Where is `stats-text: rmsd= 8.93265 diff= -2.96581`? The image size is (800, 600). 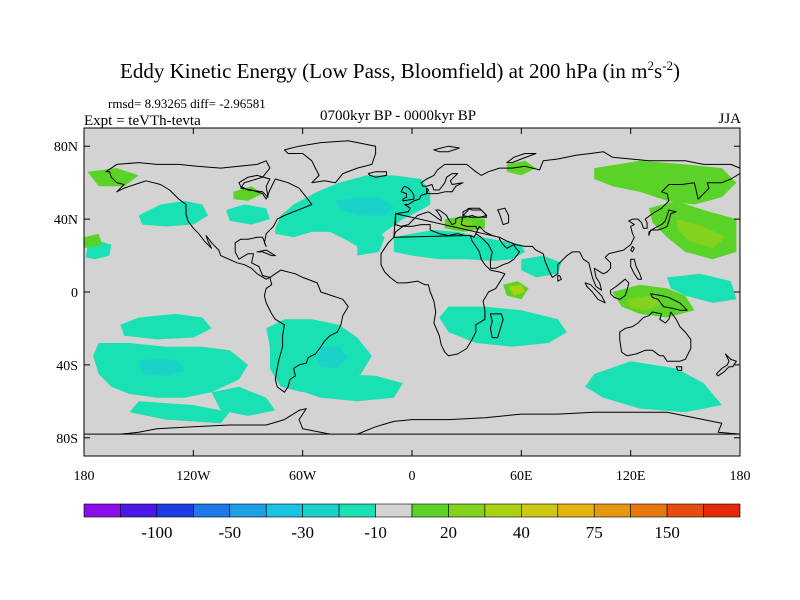
stats-text: rmsd= 8.93265 diff= -2.96581 is located at coordinates (187, 103).